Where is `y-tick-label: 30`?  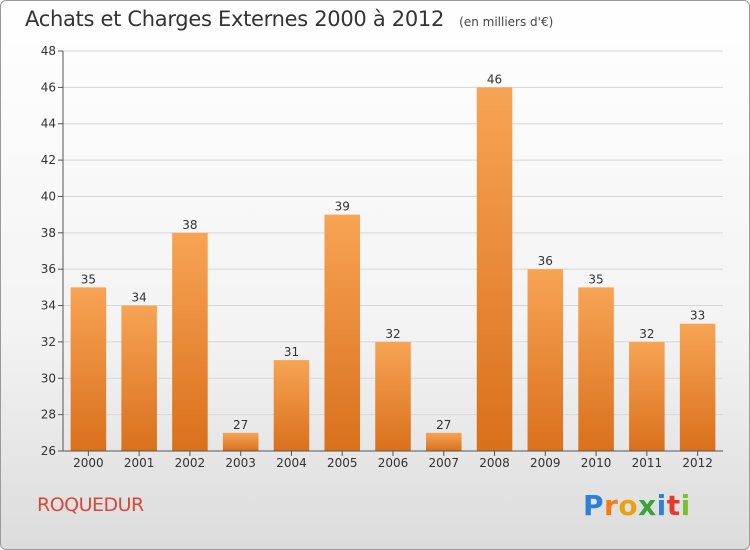
y-tick-label: 30 is located at coordinates (48, 378).